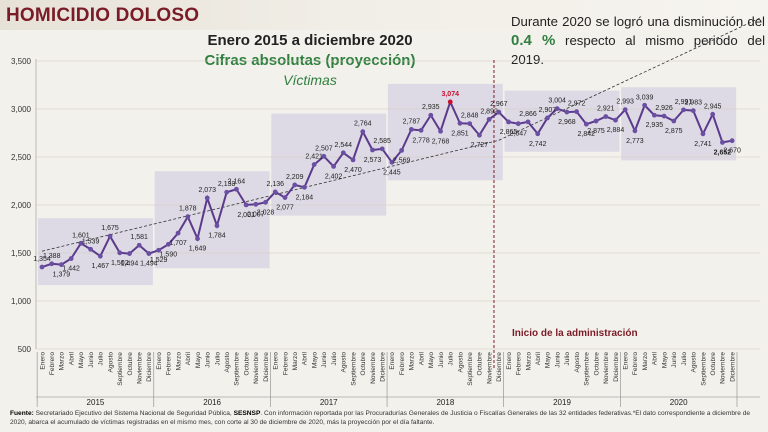 This screenshot has height=432, width=768. What do you see at coordinates (480, 145) in the screenshot?
I see `data-label: 2,727` at bounding box center [480, 145].